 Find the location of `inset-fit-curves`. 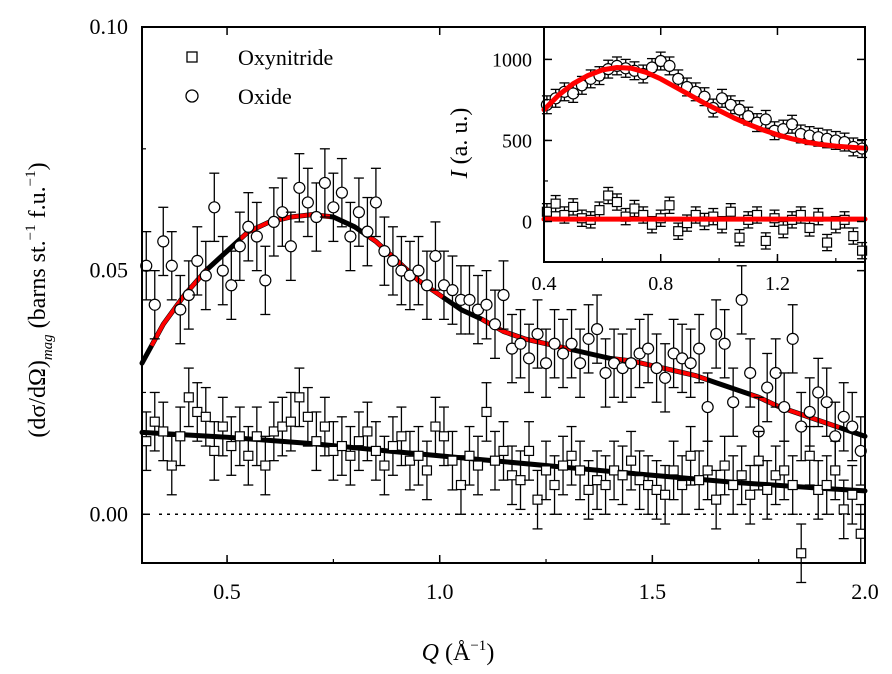

inset-fit-curves is located at coordinates (704, 143).